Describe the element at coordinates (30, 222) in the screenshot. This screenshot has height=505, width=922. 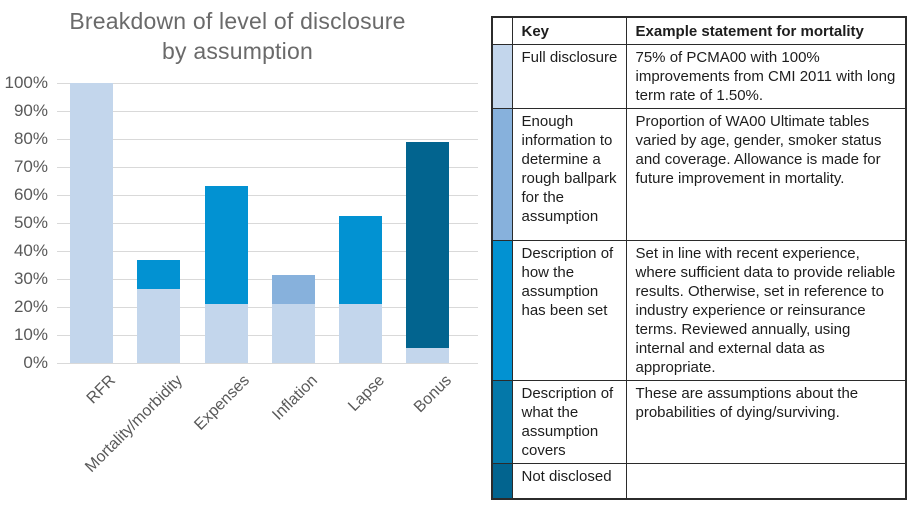
I see `y-axis-tick-label: 50%` at that location.